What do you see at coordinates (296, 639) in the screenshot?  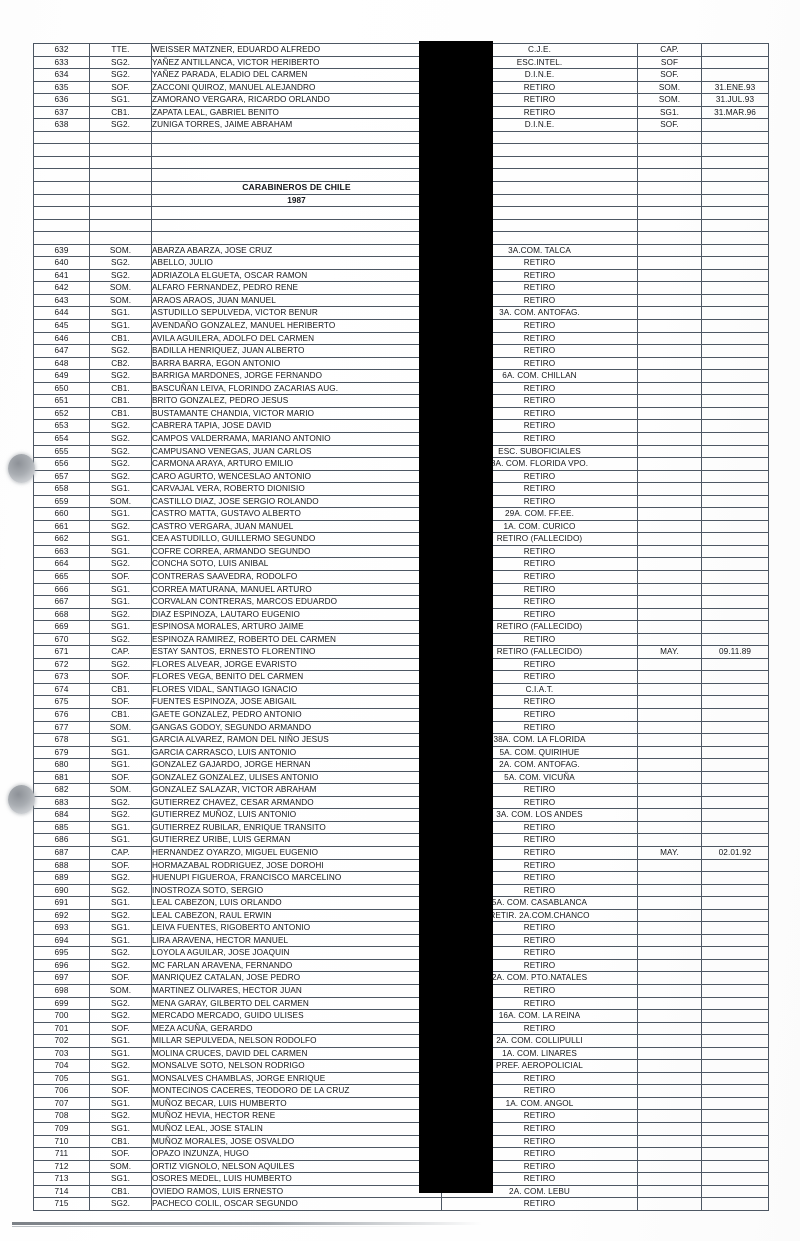 I see `cell-name: ESPINOZA RAMIREZ, ROBERTO DEL CARMEN` at bounding box center [296, 639].